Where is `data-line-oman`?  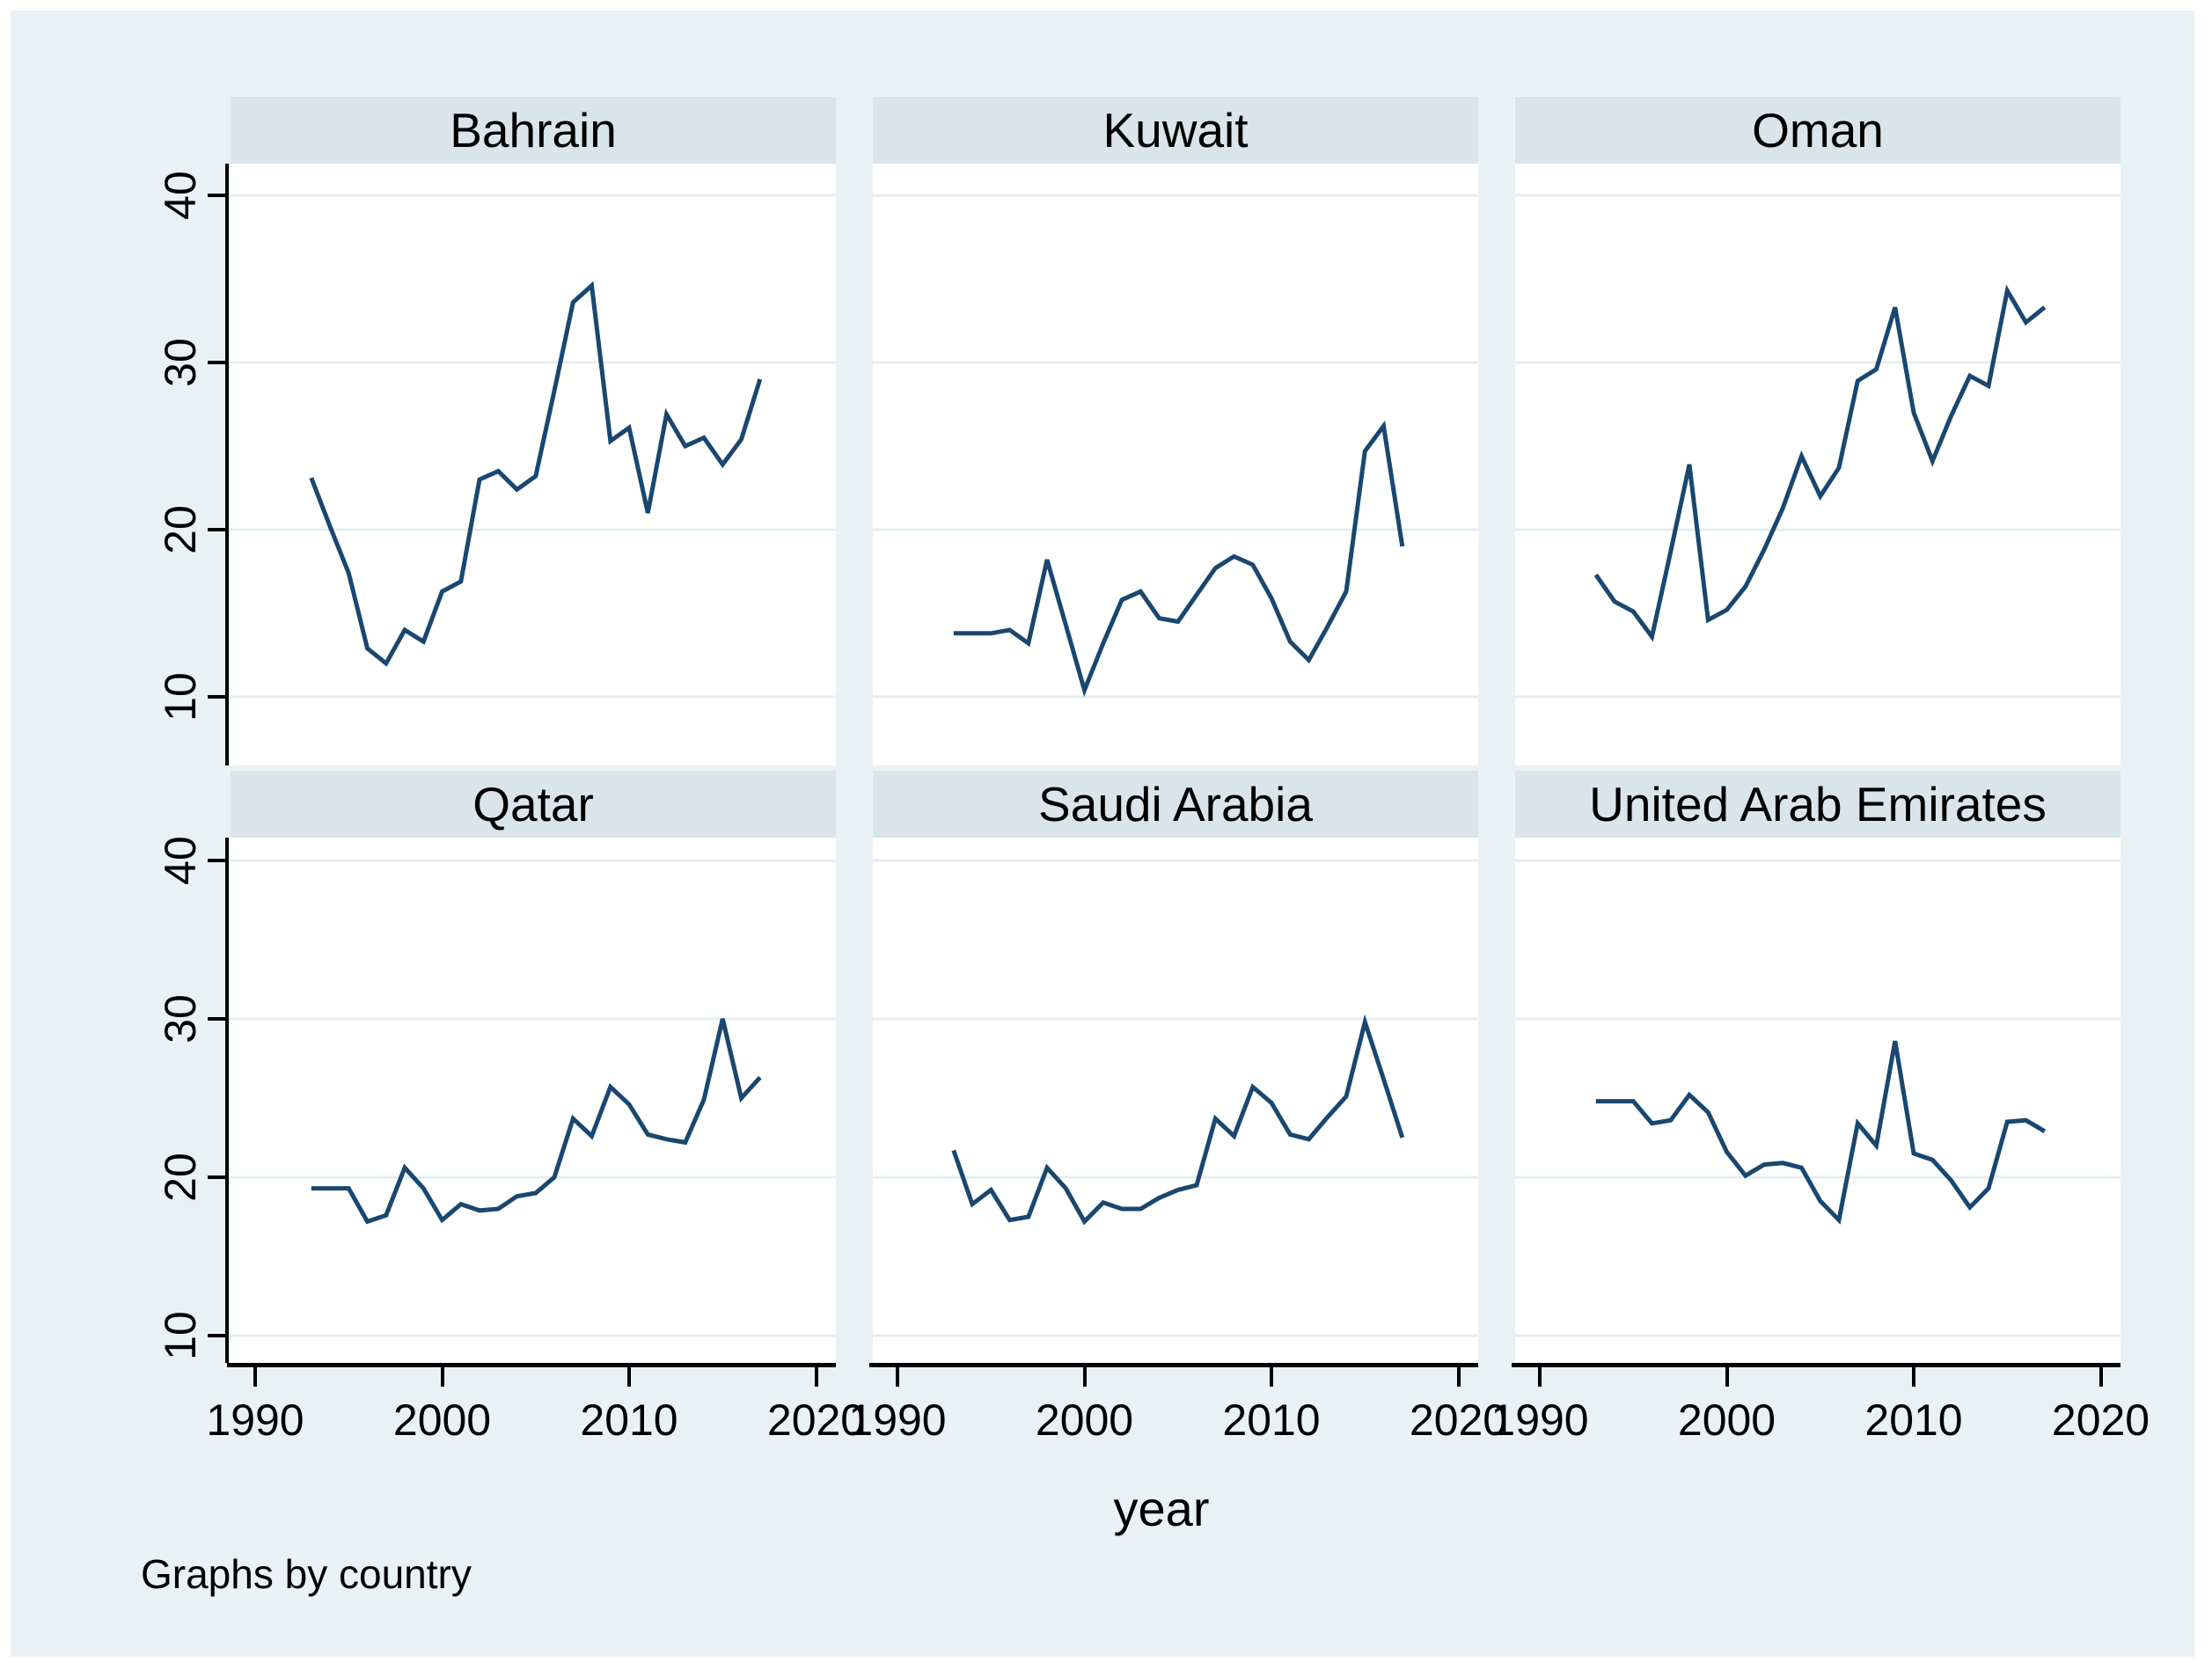 data-line-oman is located at coordinates (1820, 463).